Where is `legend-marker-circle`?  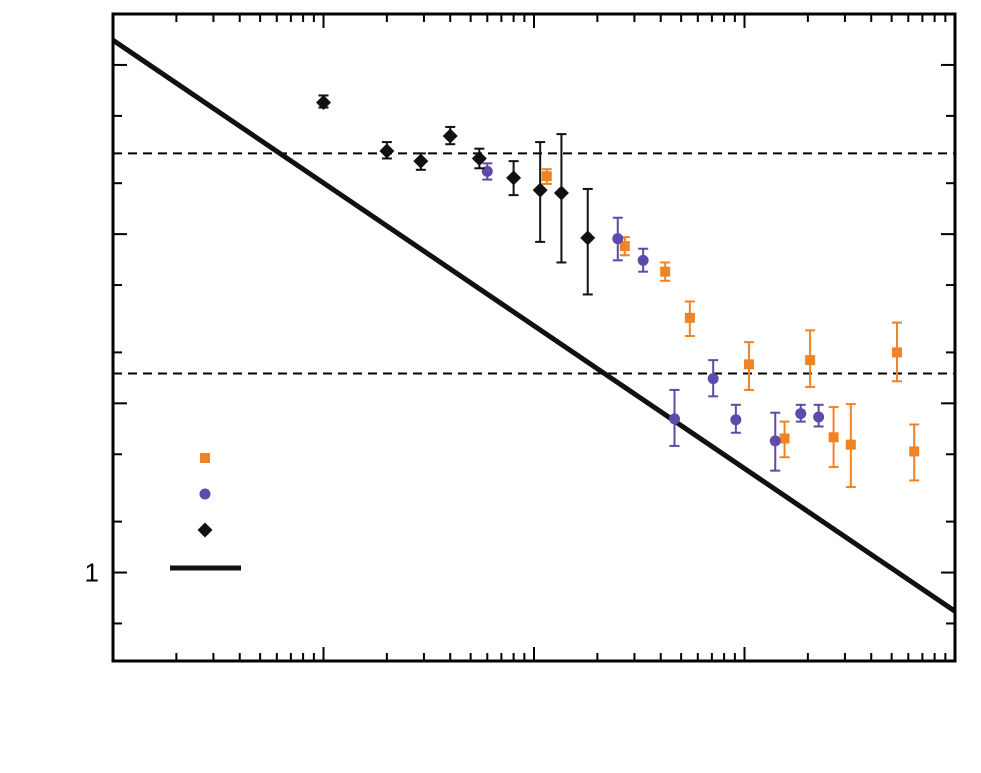 legend-marker-circle is located at coordinates (205, 494).